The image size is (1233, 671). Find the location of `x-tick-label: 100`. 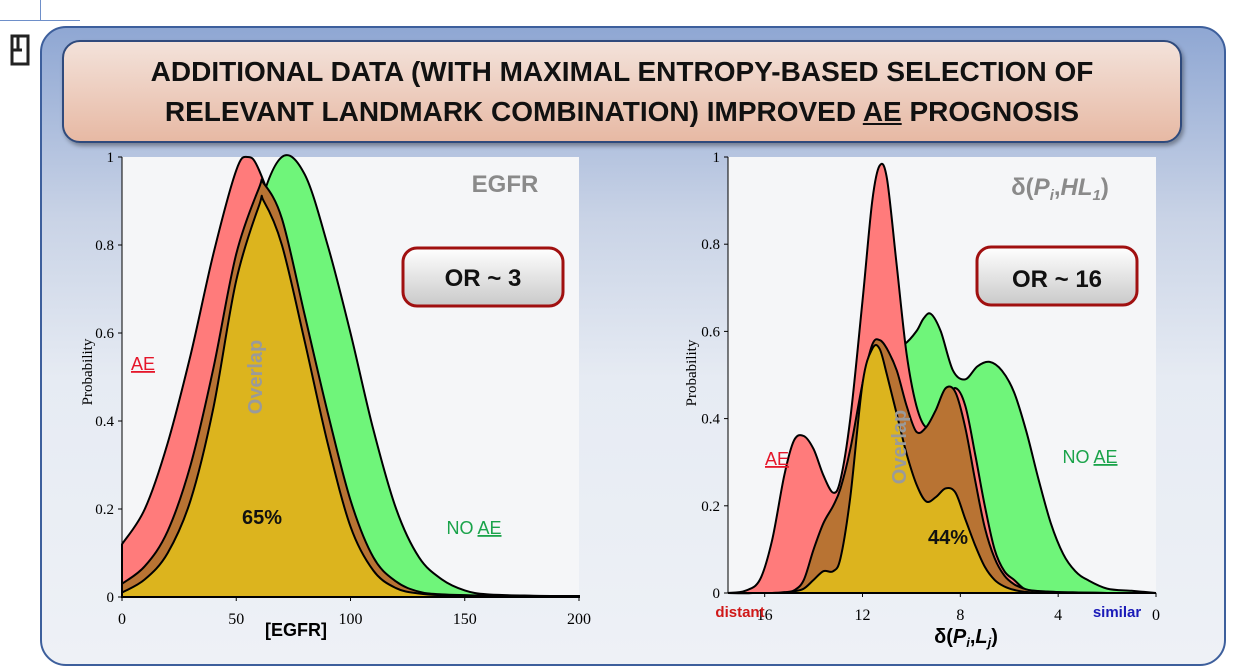

x-tick-label: 100 is located at coordinates (351, 619).